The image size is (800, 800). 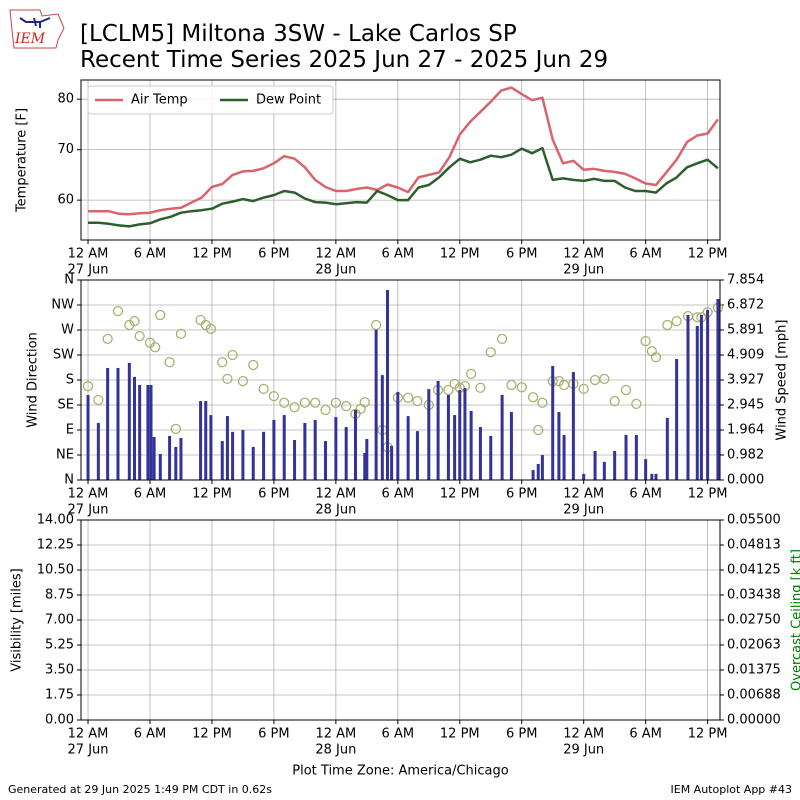 I want to click on y-axis-label: Visibility [miles], so click(x=17, y=619).